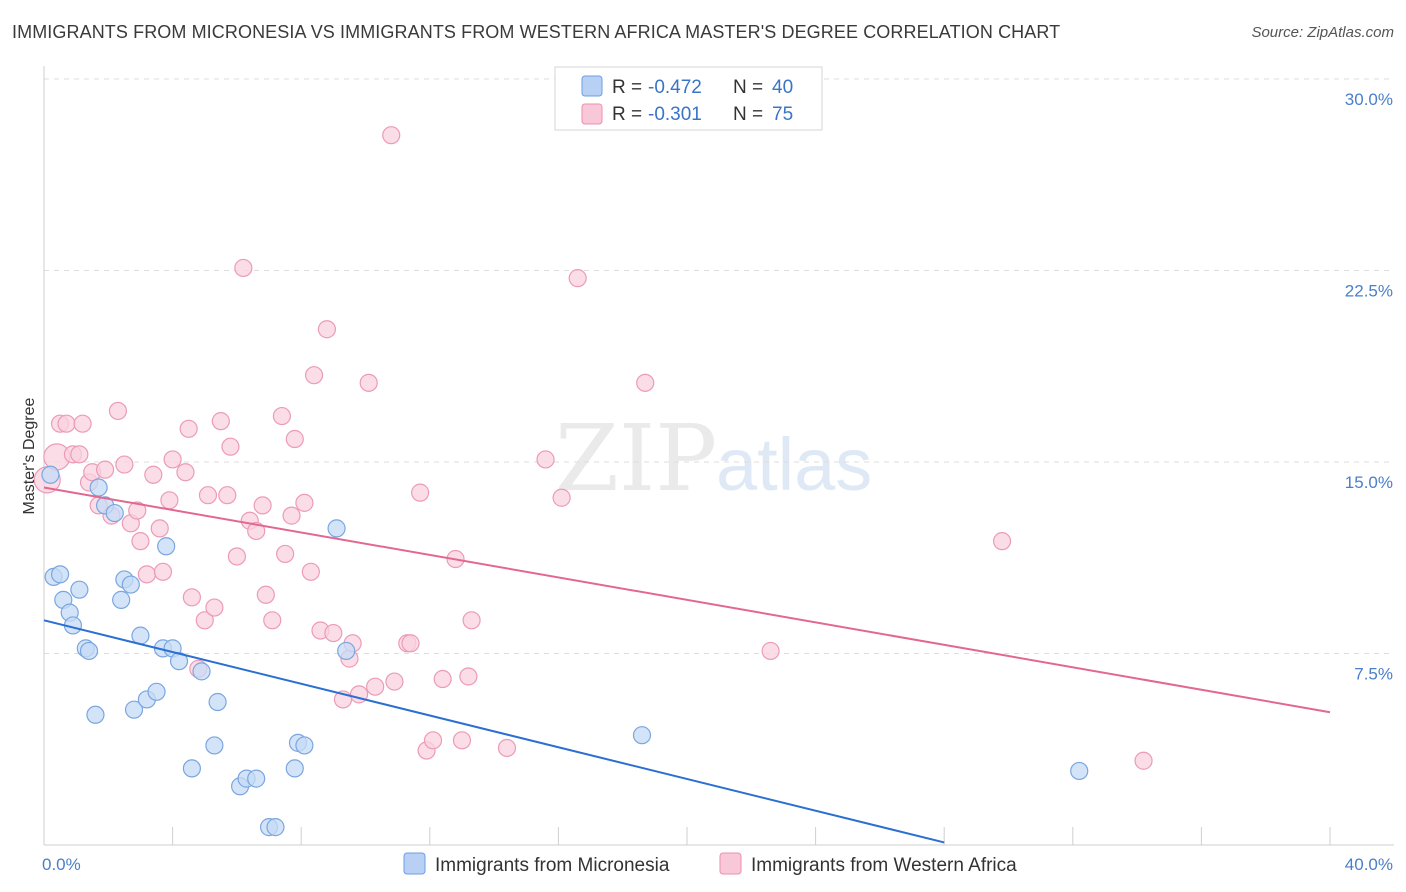  I want to click on watermark: ZIP atlas, so click(713, 458).